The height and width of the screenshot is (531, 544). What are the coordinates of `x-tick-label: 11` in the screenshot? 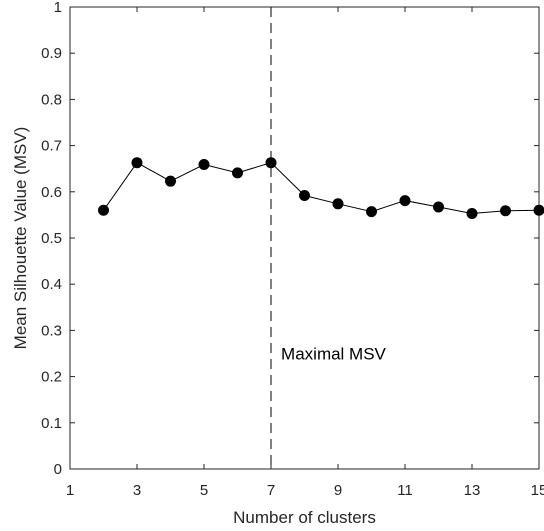 It's located at (405, 490).